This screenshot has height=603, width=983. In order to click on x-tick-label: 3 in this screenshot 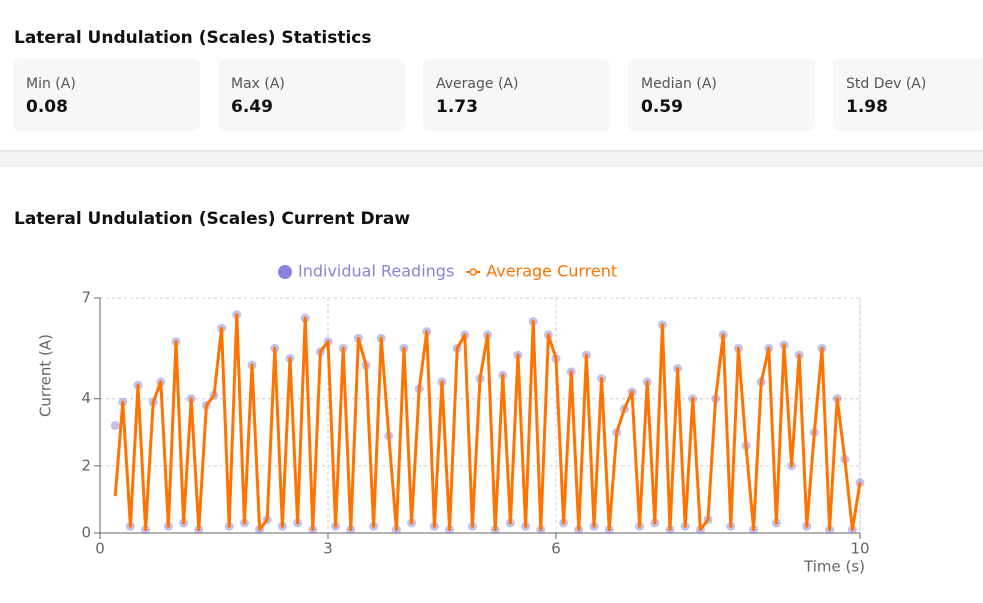, I will do `click(328, 549)`.